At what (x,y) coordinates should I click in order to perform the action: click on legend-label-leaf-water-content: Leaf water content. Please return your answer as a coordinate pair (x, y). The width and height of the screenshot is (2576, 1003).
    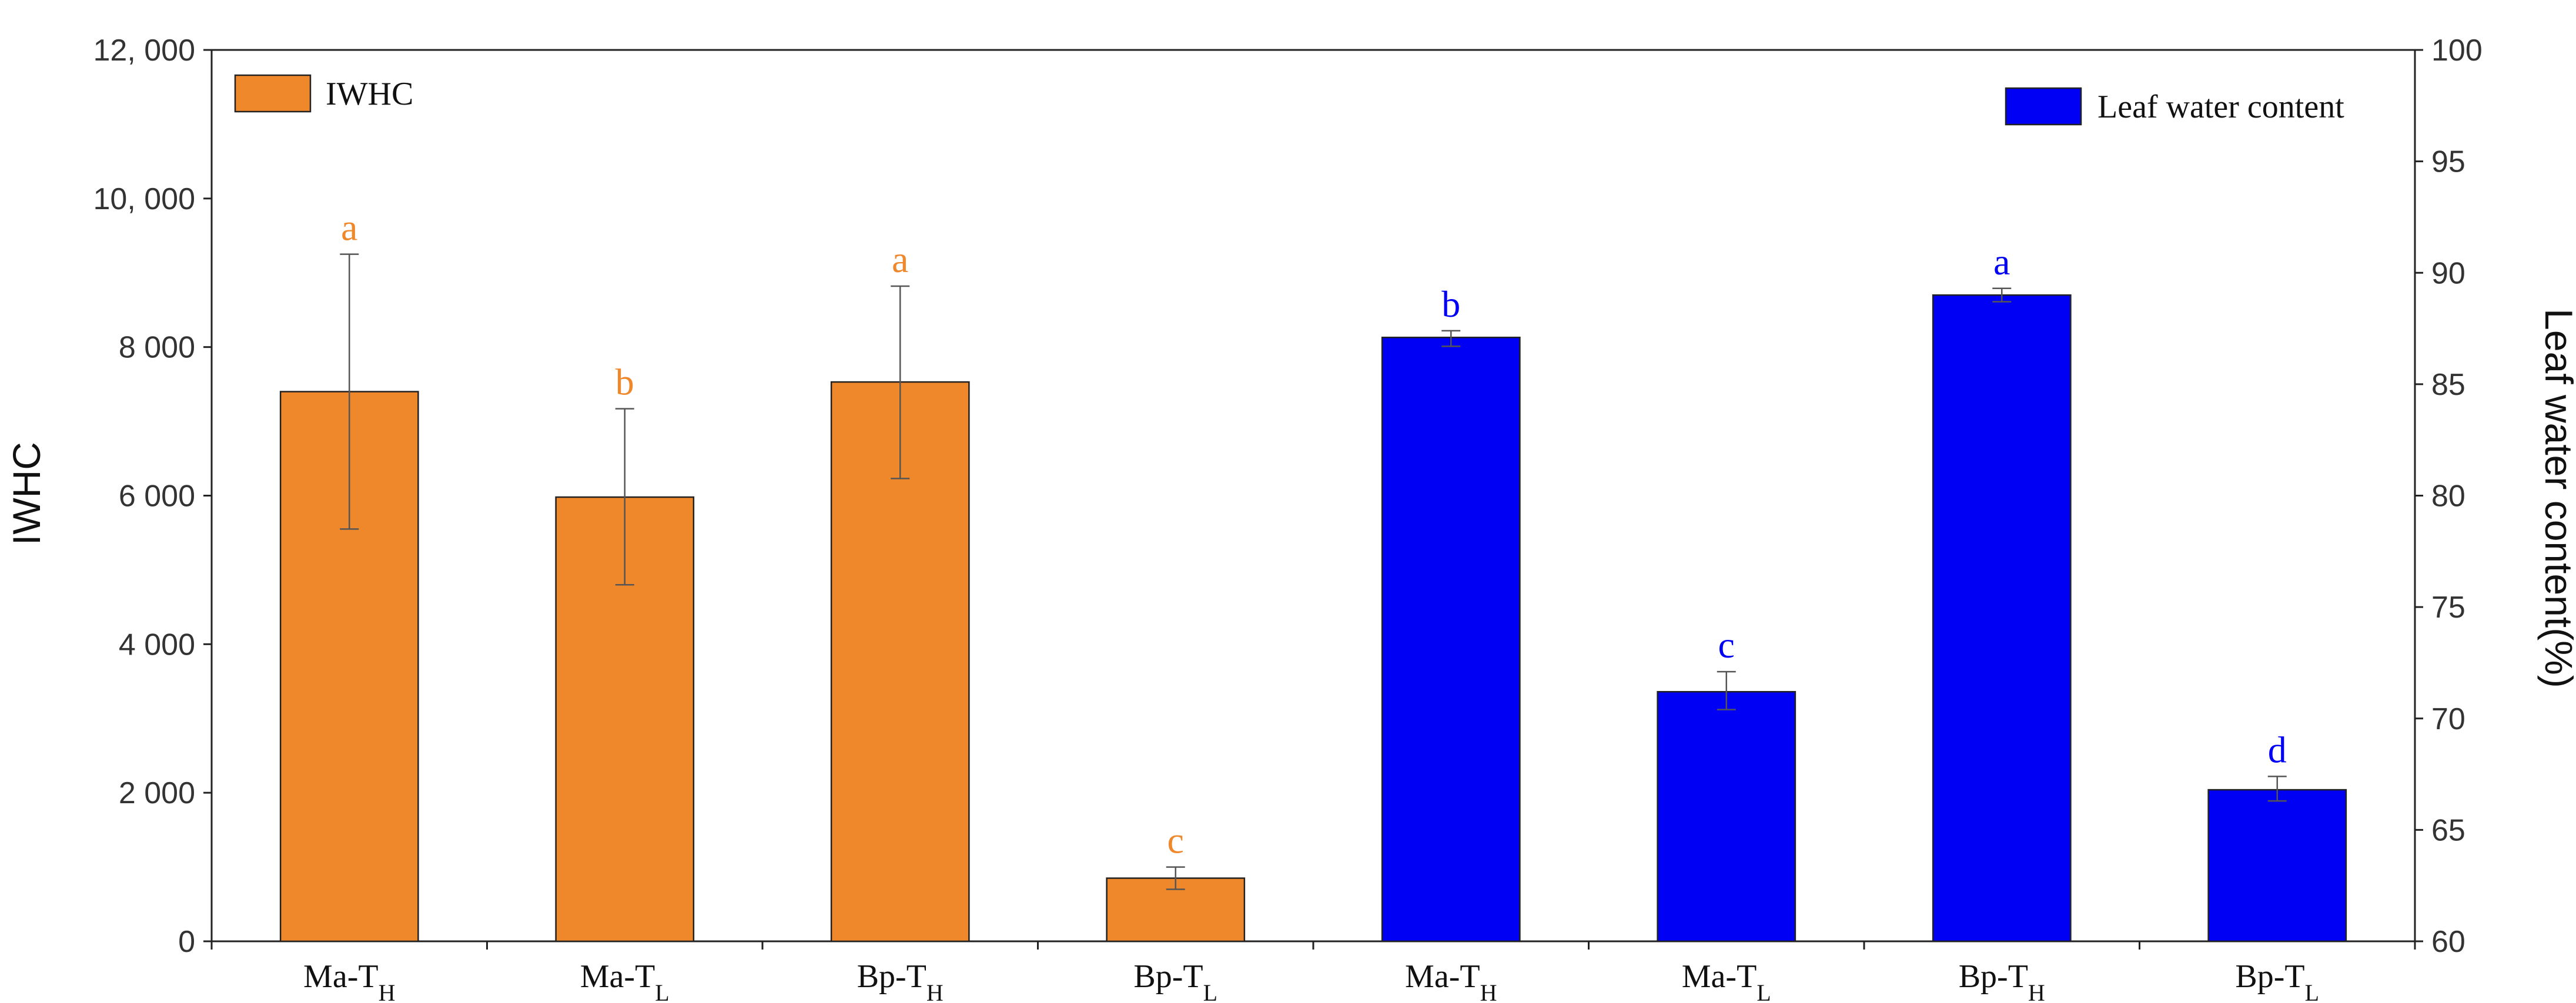
    Looking at the image, I should click on (2220, 107).